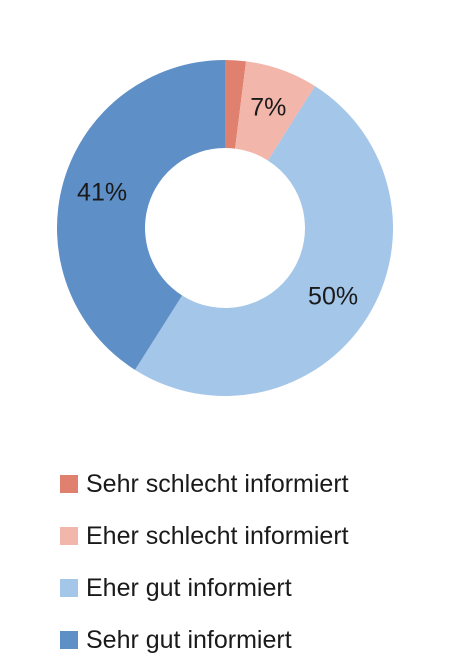  I want to click on legend-item-sehr-schlecht: Sehr schlecht informiert, so click(204, 484).